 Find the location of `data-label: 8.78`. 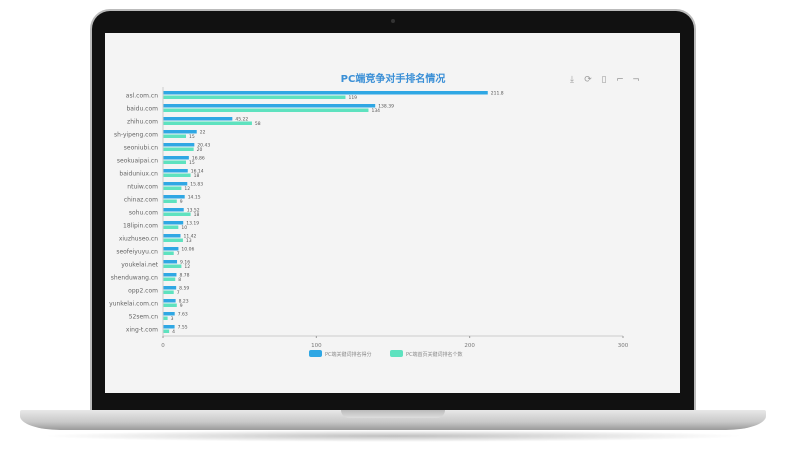

data-label: 8.78 is located at coordinates (184, 276).